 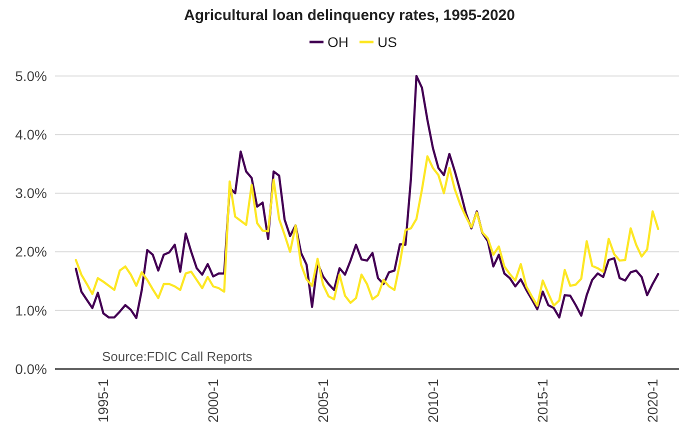 I want to click on y-tick-label: 5.0%, so click(x=31, y=76).